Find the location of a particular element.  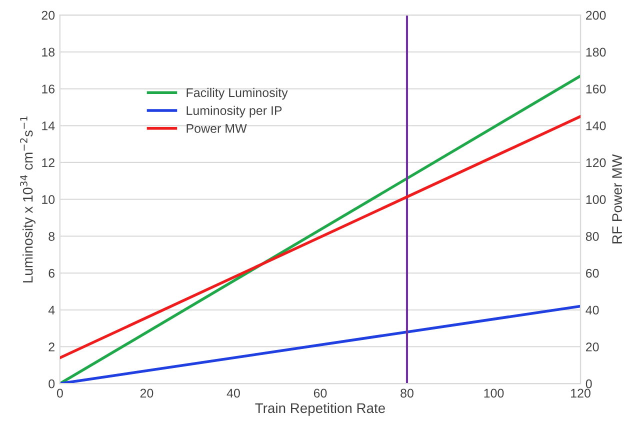

y-tick-label: 14 is located at coordinates (48, 126).